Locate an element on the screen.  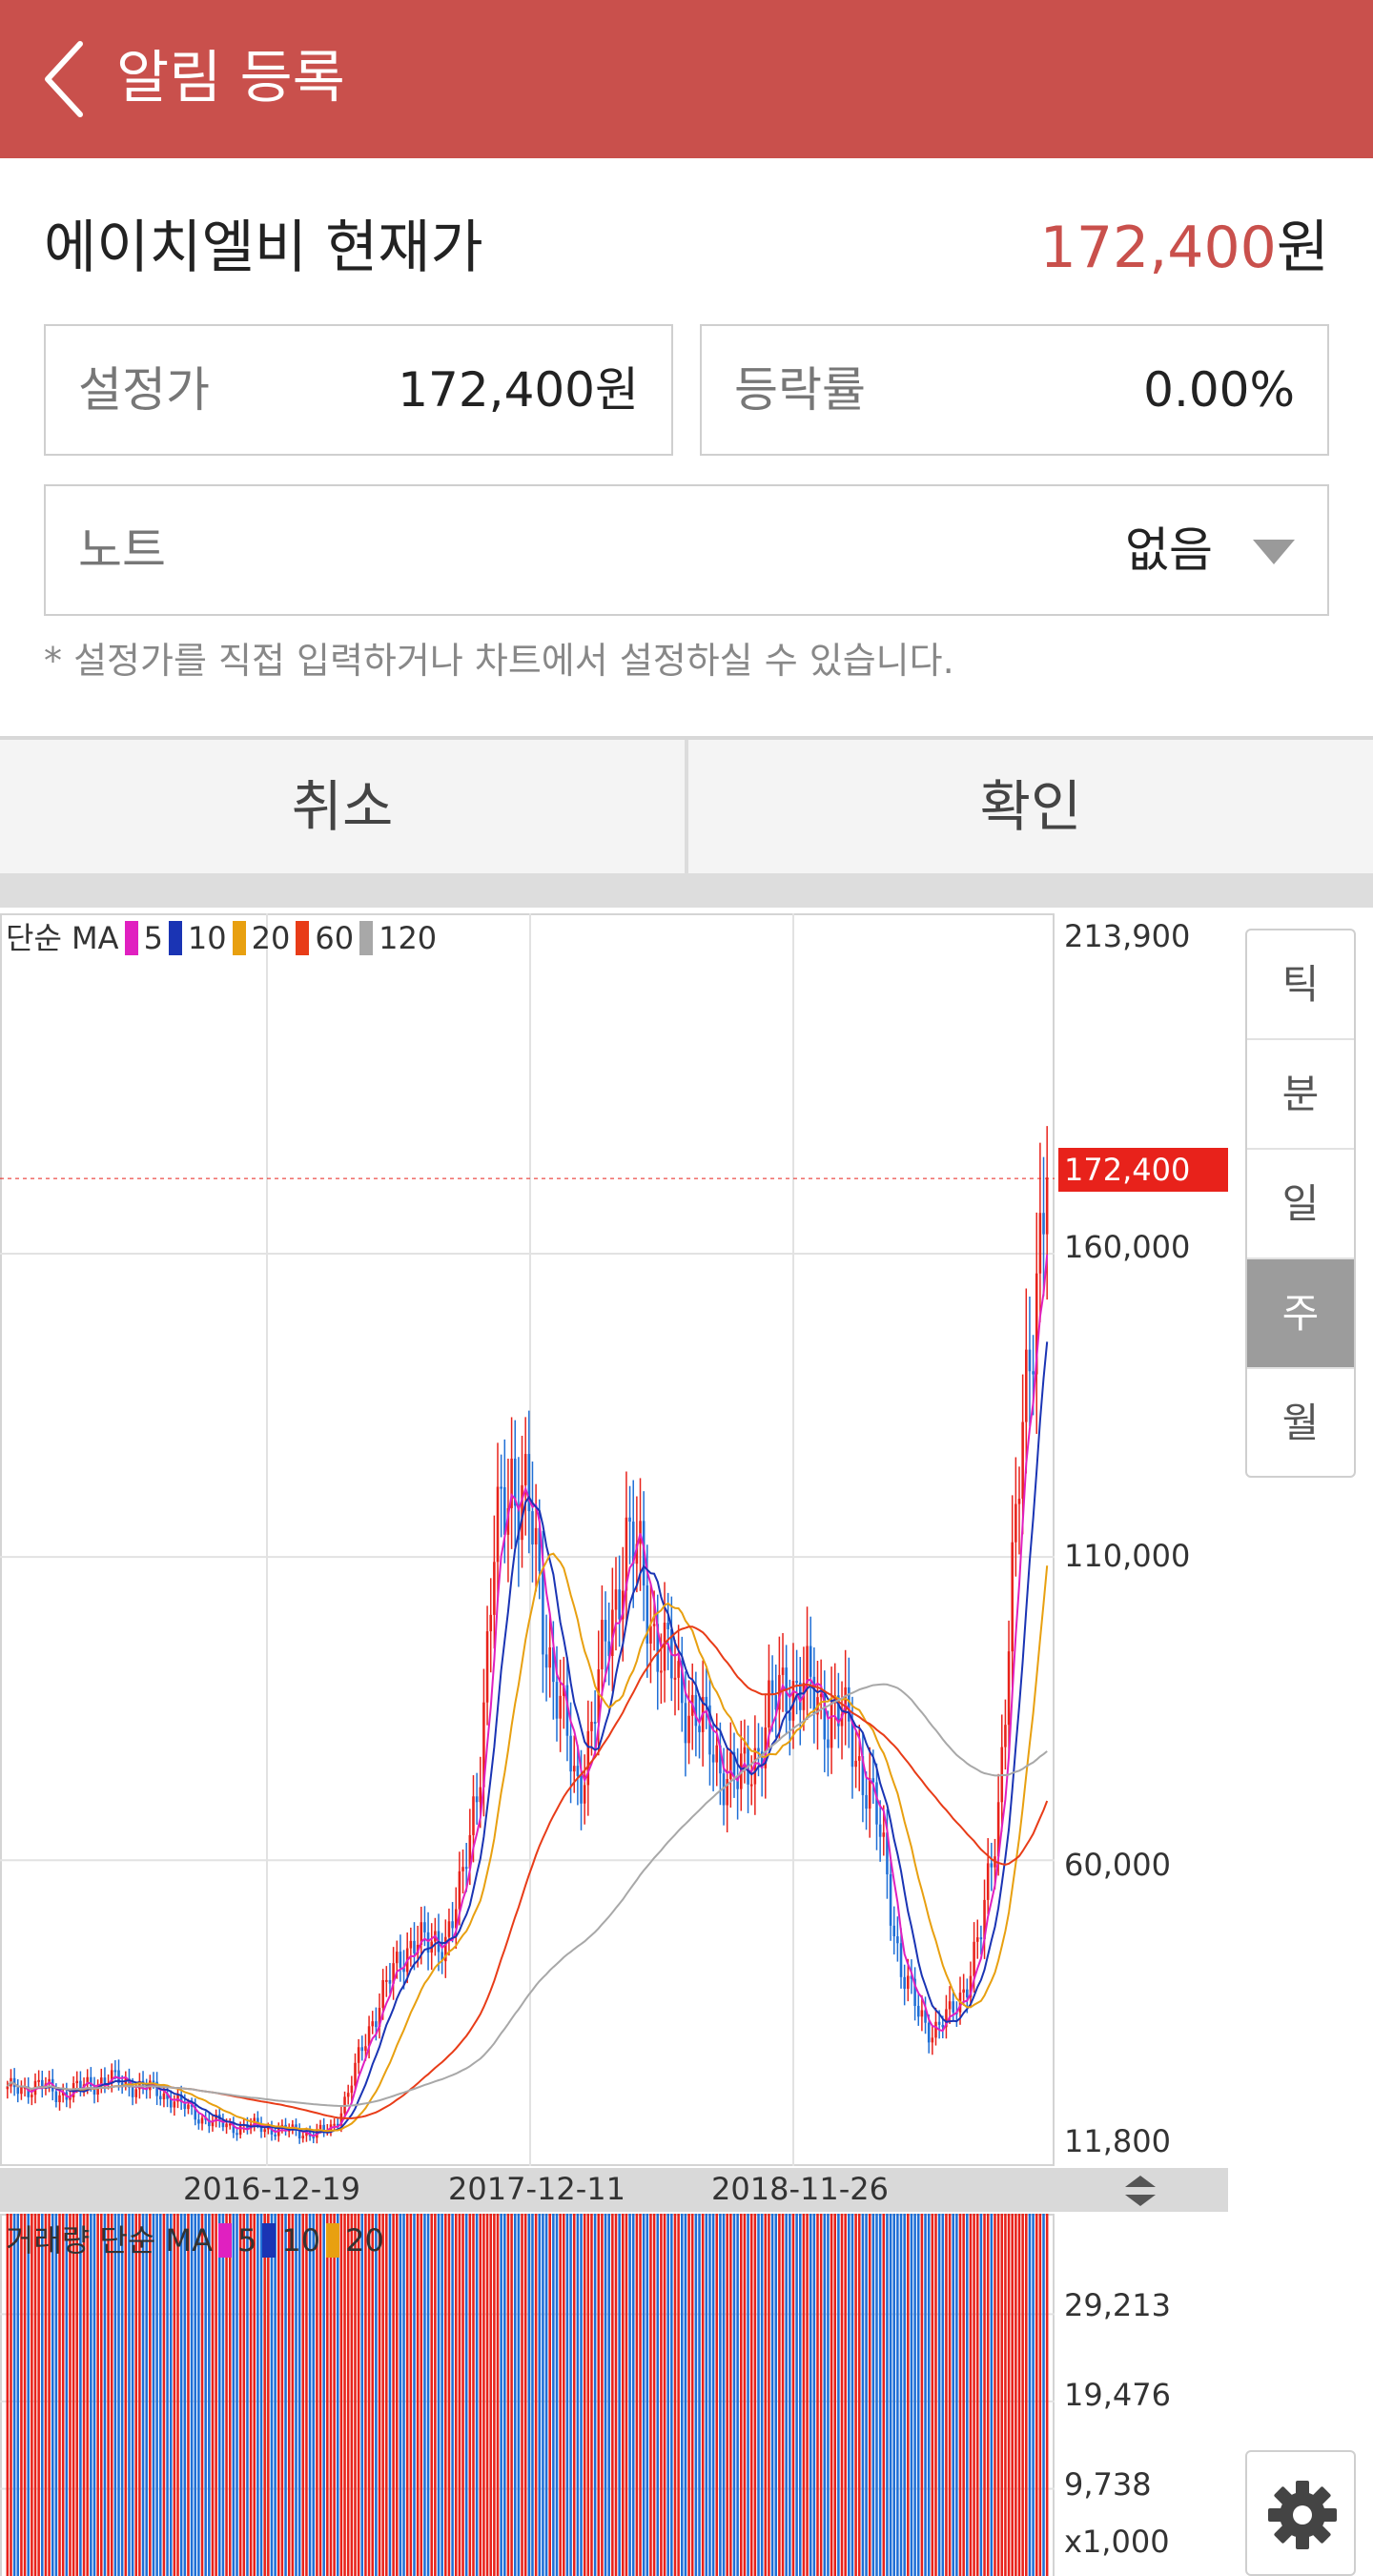
dropdown-arrow-icon is located at coordinates (1274, 552).